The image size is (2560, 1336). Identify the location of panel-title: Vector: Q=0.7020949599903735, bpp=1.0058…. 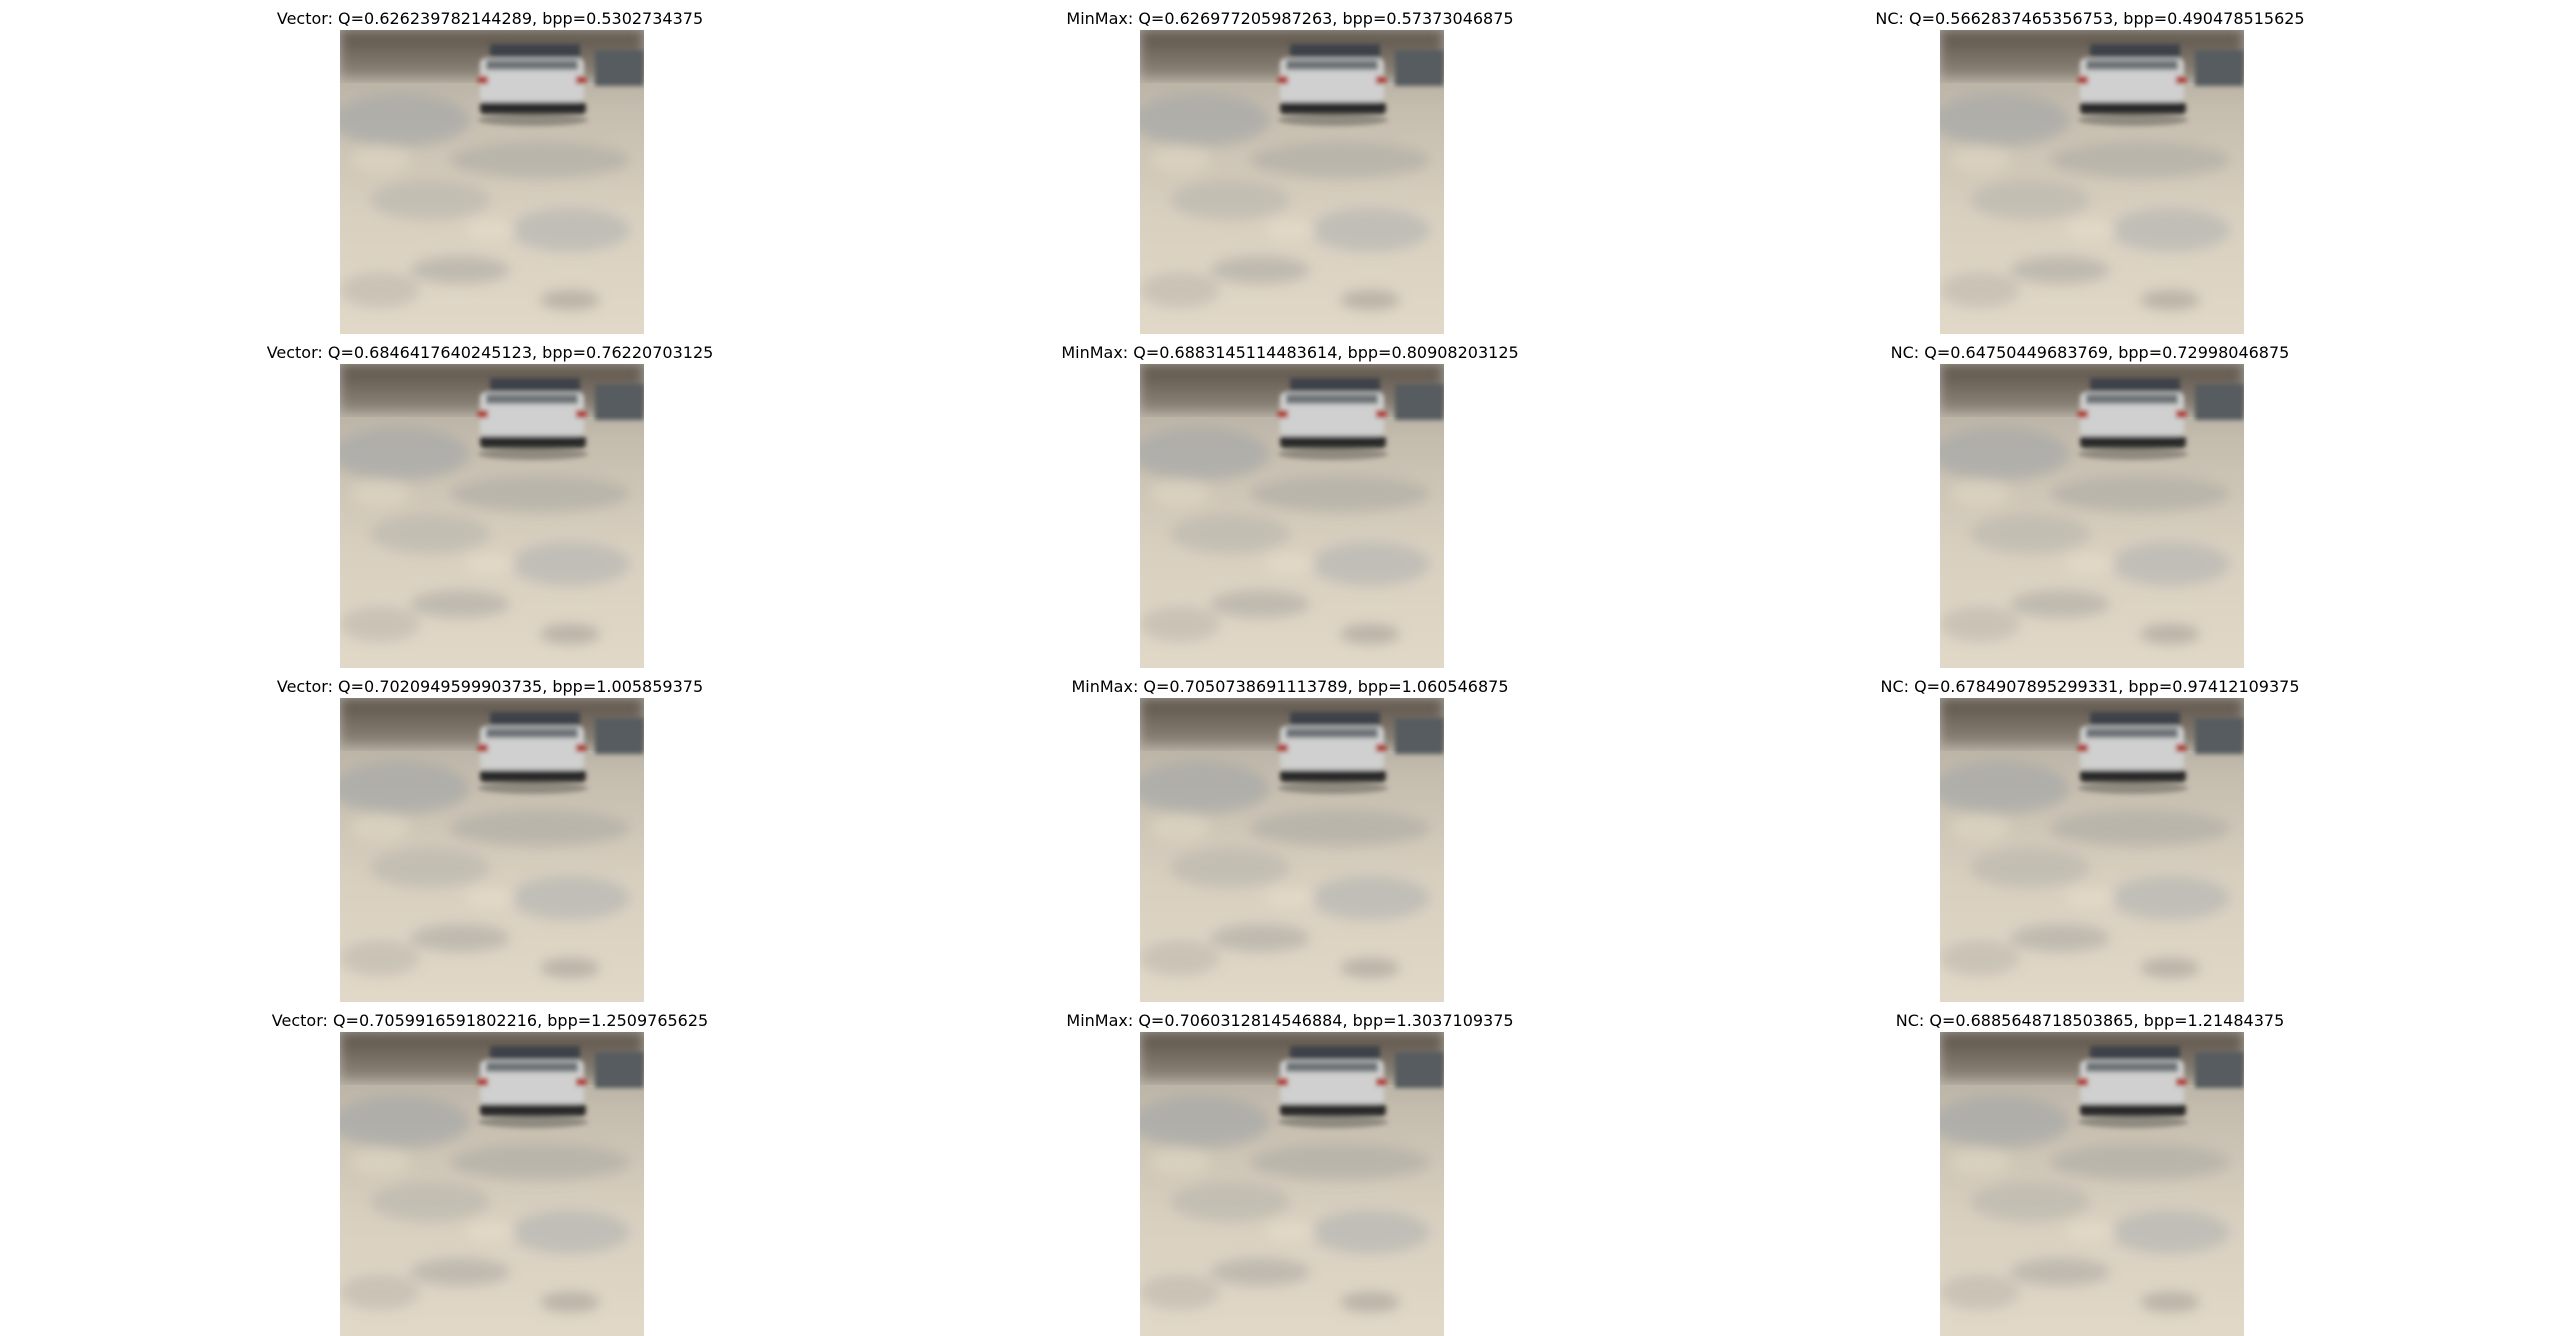
(490, 686).